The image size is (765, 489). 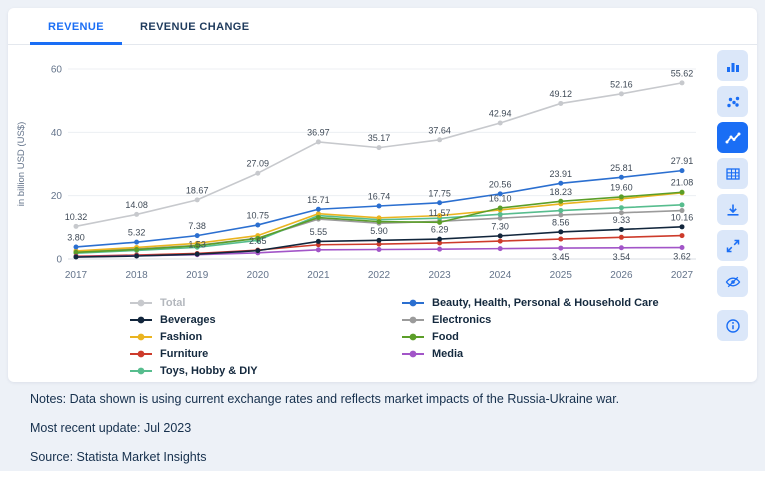 I want to click on svg-text: 35.17, so click(x=379, y=138).